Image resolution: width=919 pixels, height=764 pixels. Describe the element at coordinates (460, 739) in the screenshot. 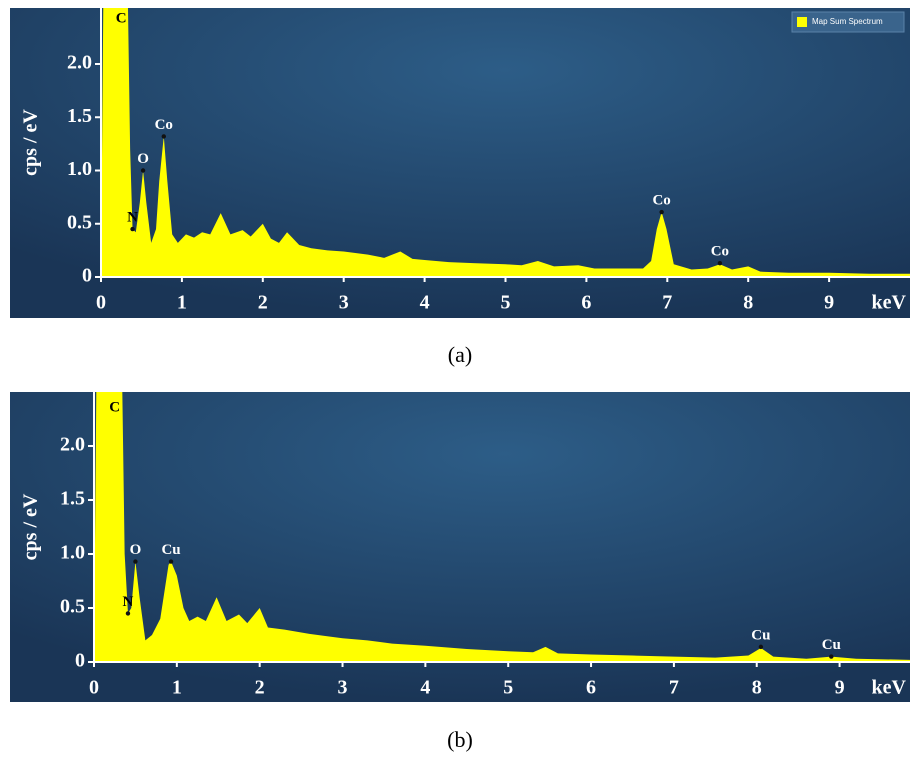

I see `caption: (b)` at that location.